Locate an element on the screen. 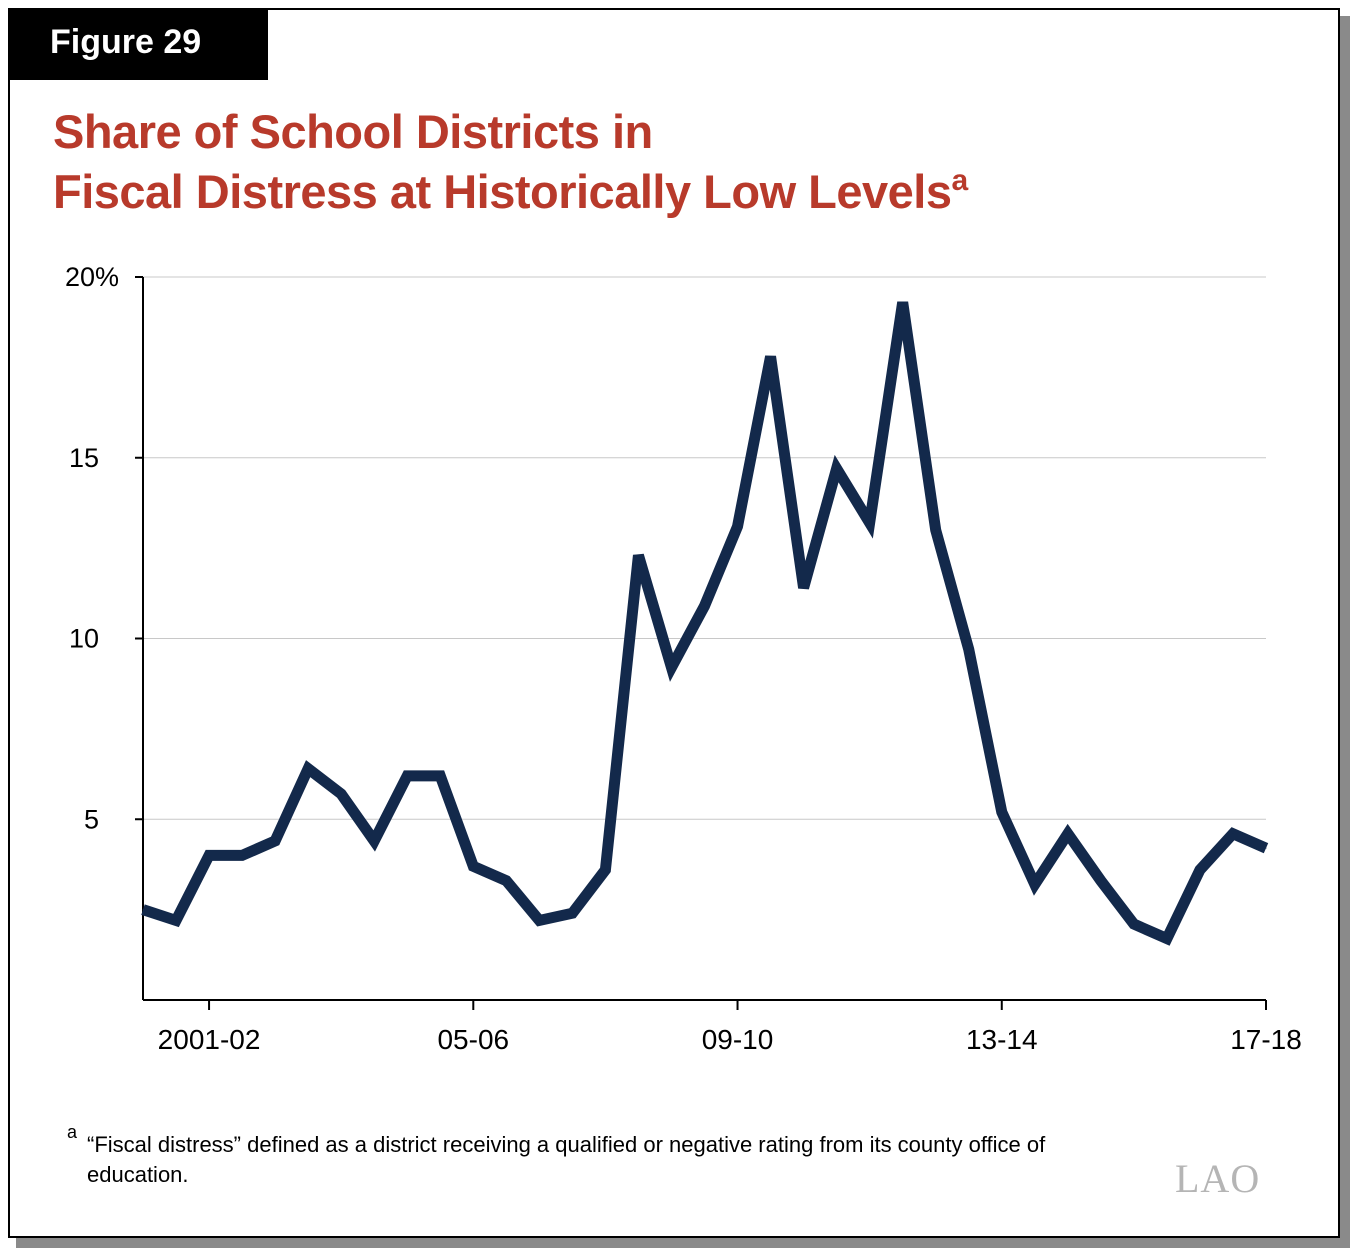 This screenshot has width=1351, height=1249. y-tick-label: 10 is located at coordinates (84, 639).